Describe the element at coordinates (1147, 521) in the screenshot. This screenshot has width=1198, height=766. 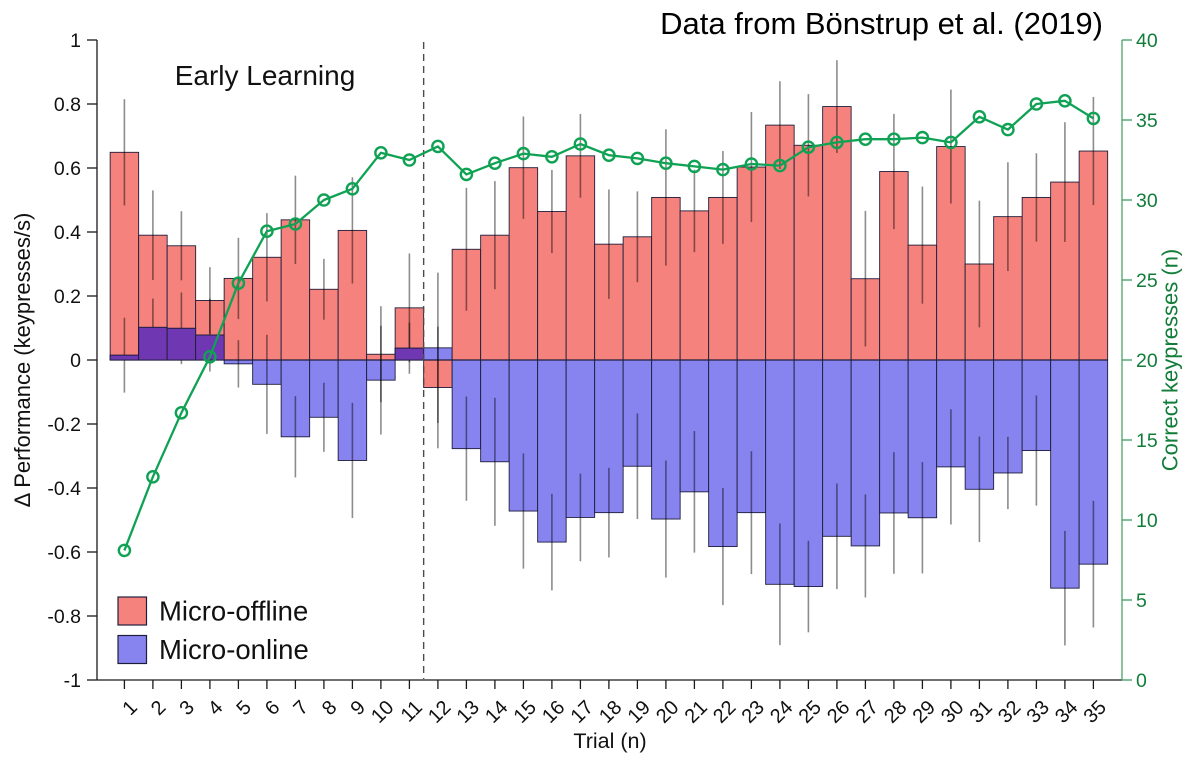
I see `svg-text: 10` at that location.